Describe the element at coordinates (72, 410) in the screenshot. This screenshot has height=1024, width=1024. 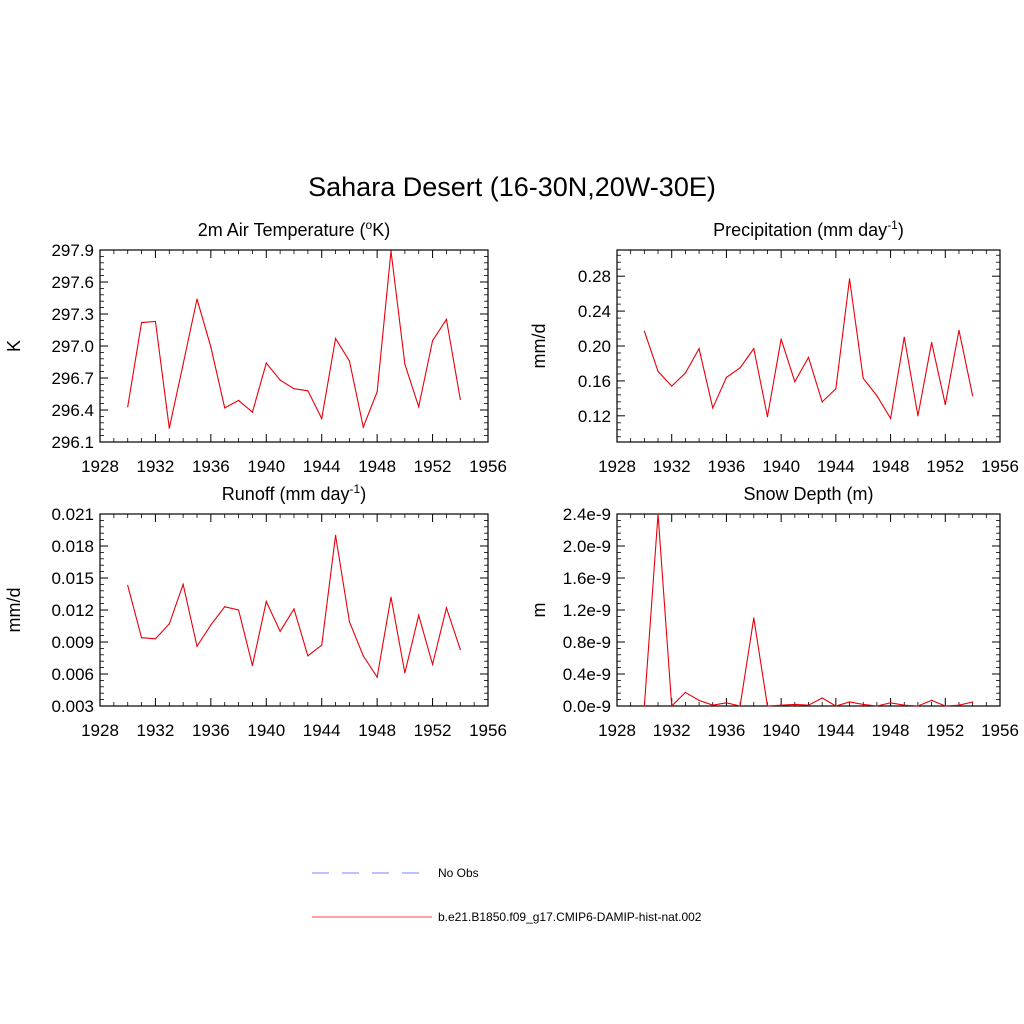
I see `y-tick-label: 296.4` at that location.